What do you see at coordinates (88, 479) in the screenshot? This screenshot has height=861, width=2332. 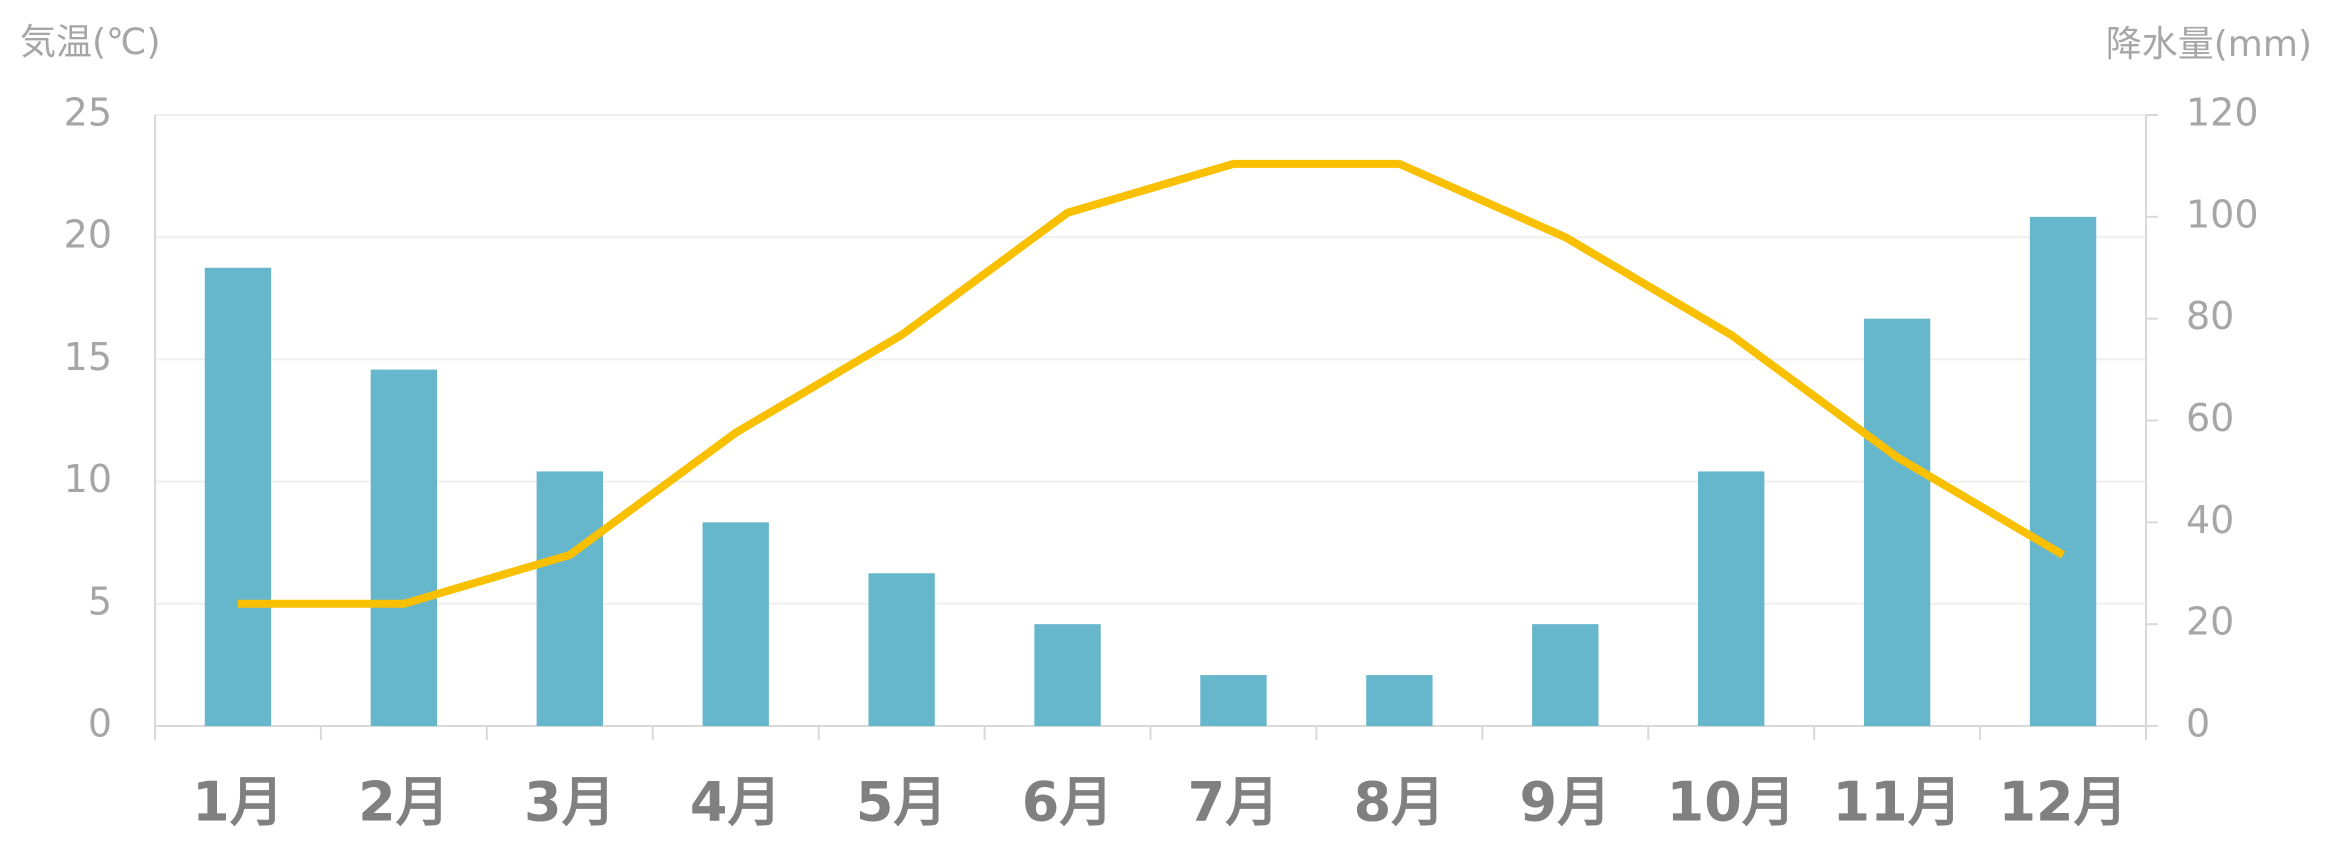 I see `y-tick-label: 10` at bounding box center [88, 479].